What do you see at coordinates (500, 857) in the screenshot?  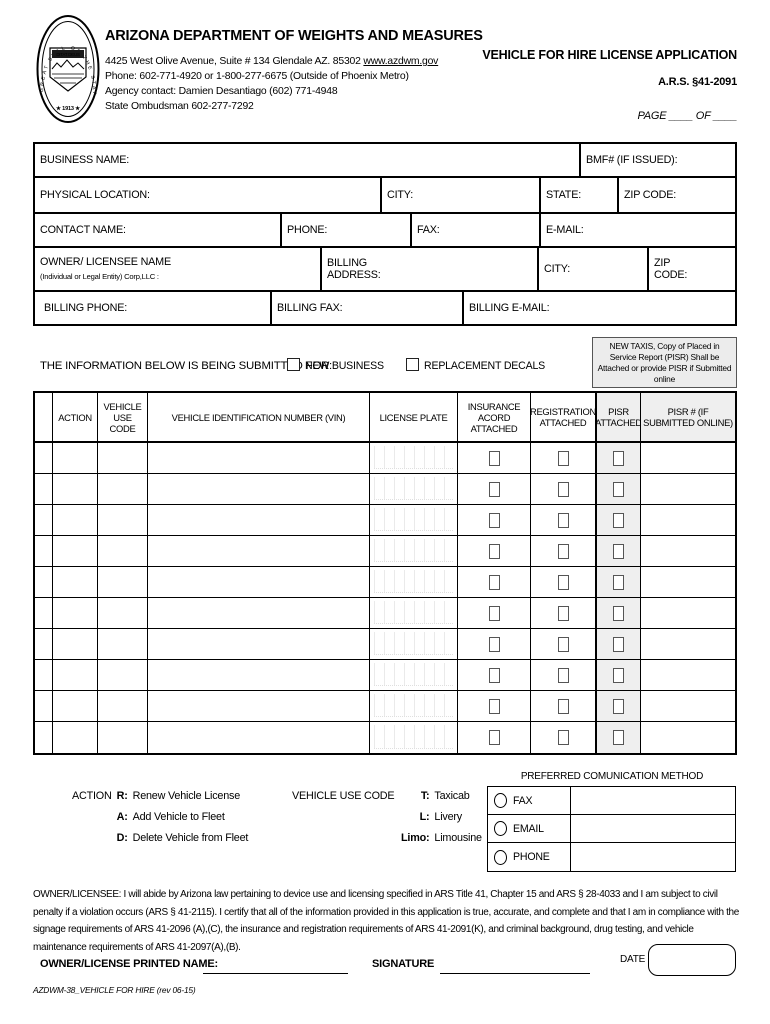 I see `phone-radio` at bounding box center [500, 857].